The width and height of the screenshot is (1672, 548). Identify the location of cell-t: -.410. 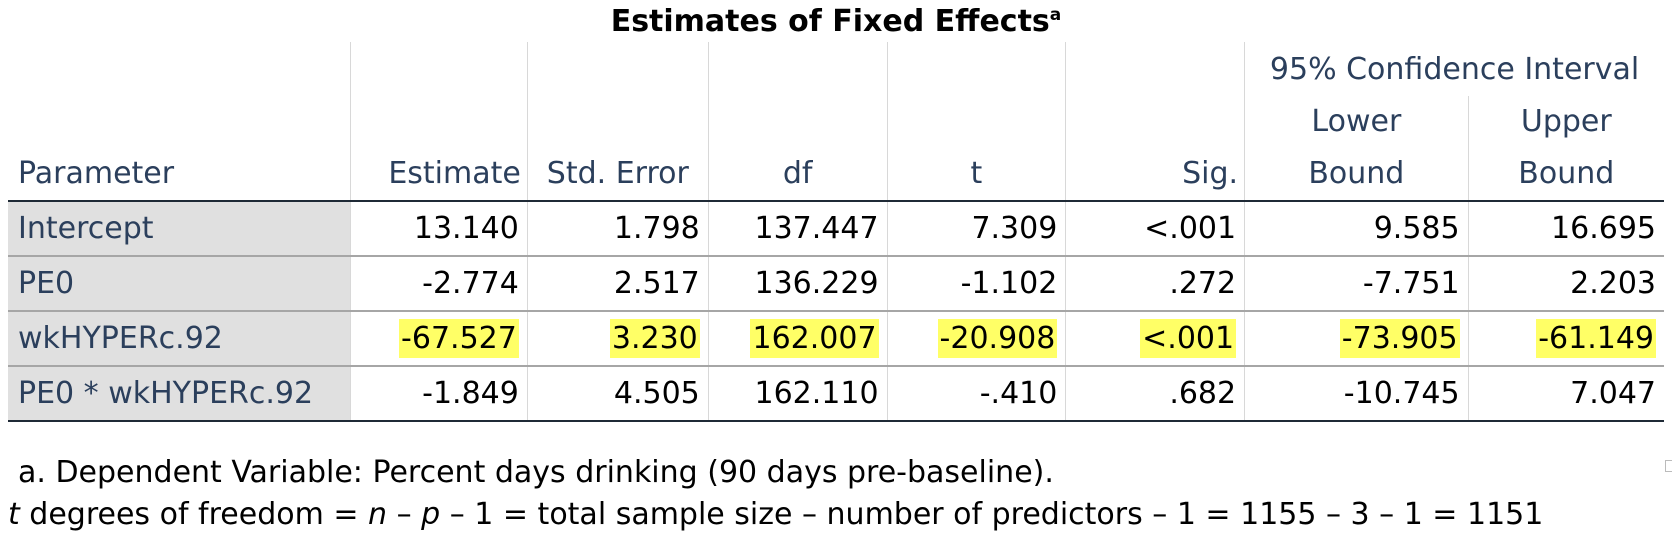
(976, 394).